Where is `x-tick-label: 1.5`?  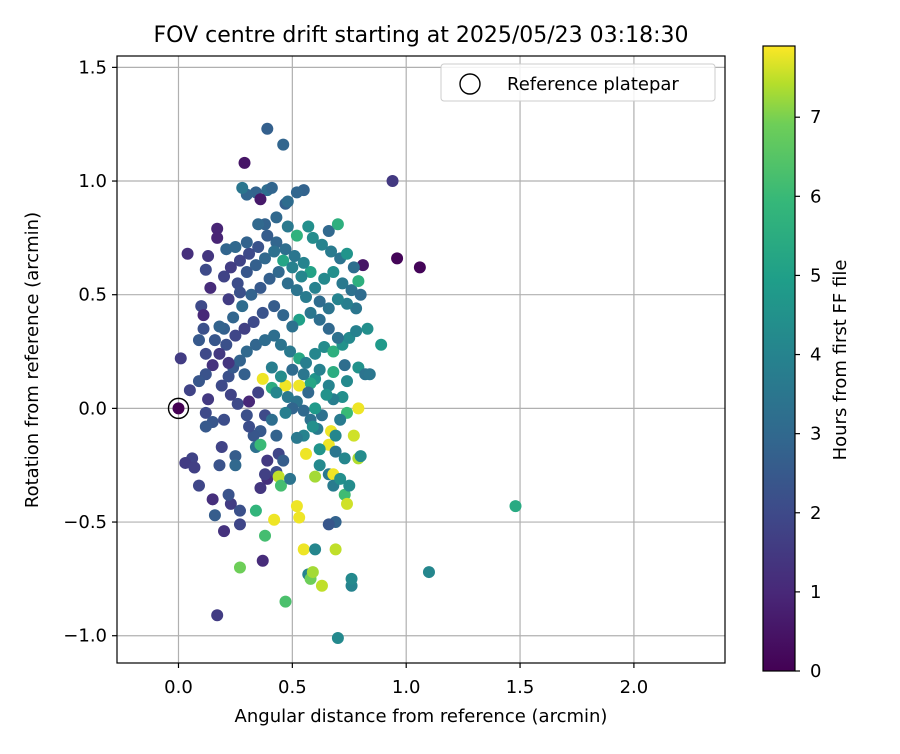
x-tick-label: 1.5 is located at coordinates (520, 687).